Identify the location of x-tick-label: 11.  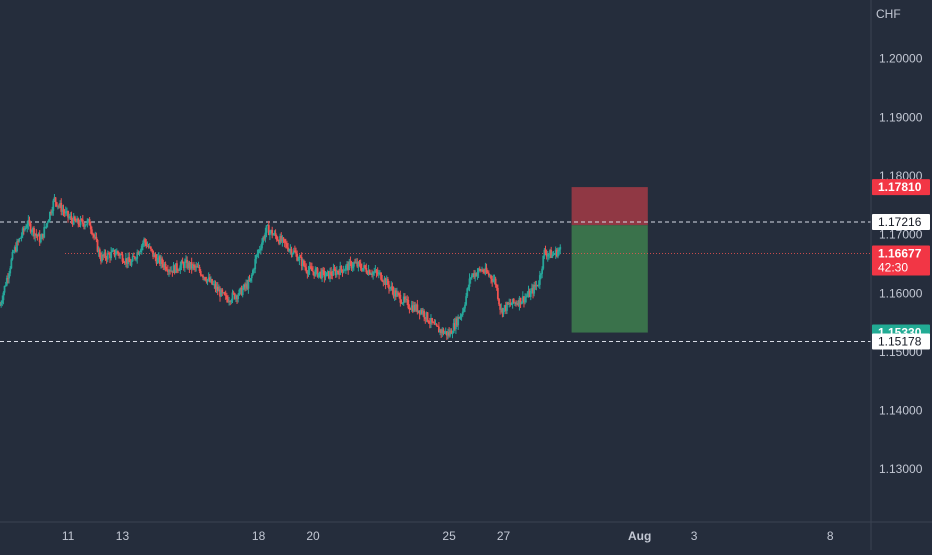
(68, 536).